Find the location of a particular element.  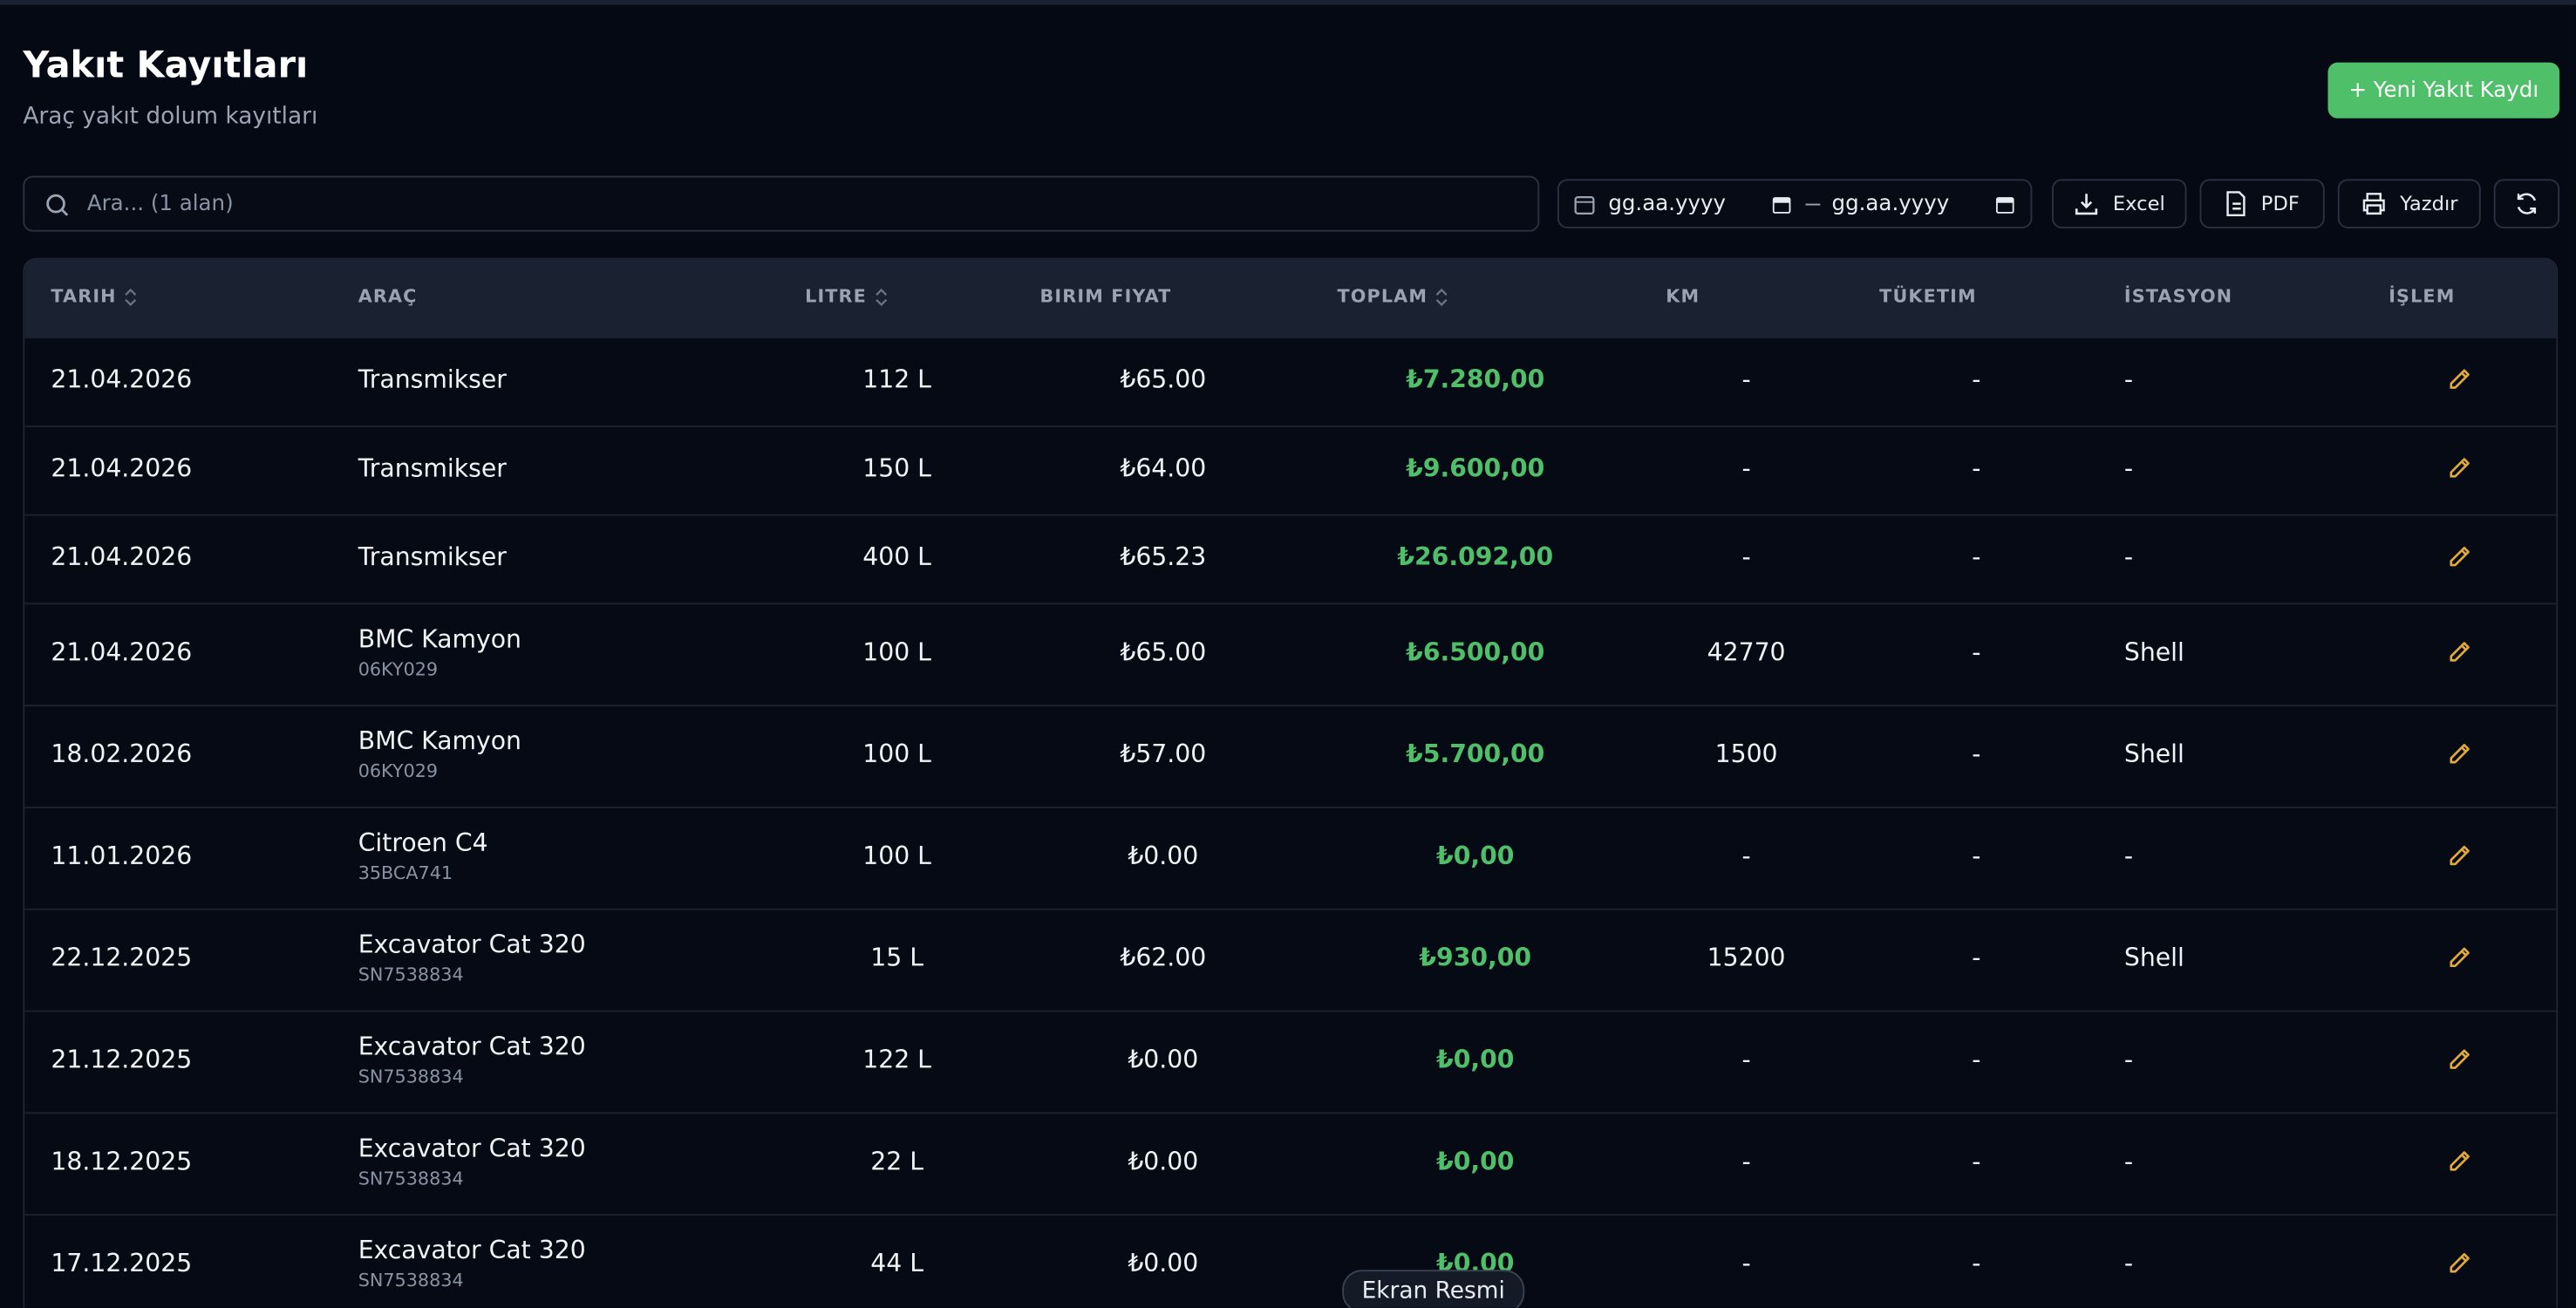

refresh-button is located at coordinates (2526, 203).